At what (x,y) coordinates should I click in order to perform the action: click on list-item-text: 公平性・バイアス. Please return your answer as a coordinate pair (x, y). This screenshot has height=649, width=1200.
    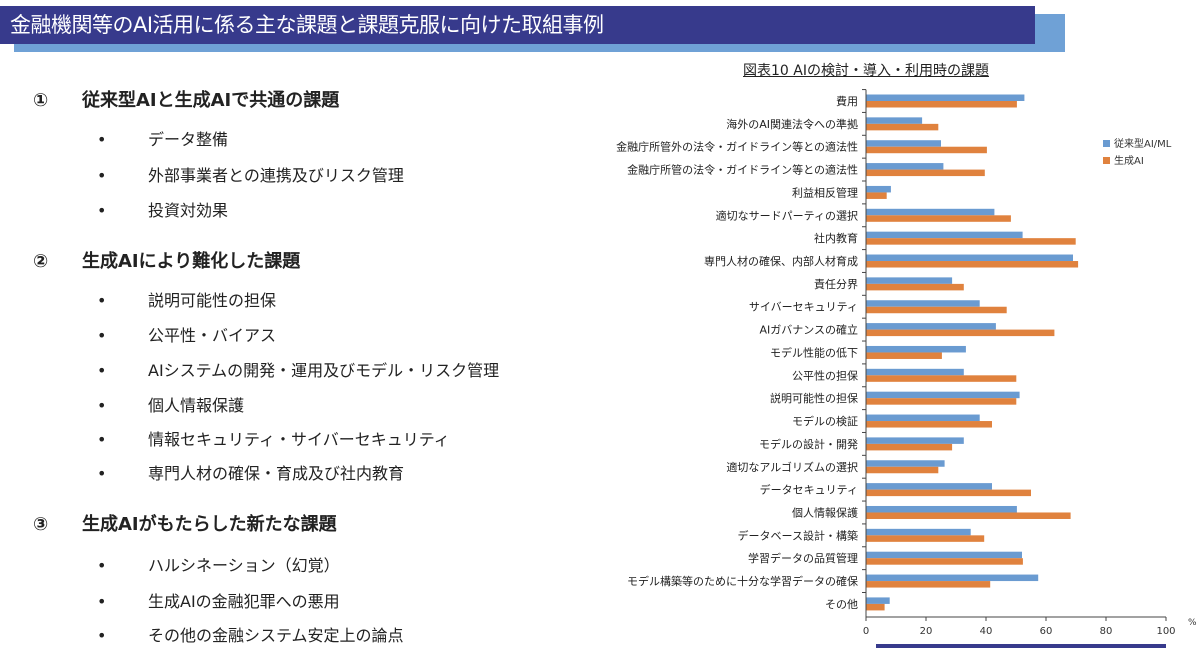
    Looking at the image, I should click on (212, 335).